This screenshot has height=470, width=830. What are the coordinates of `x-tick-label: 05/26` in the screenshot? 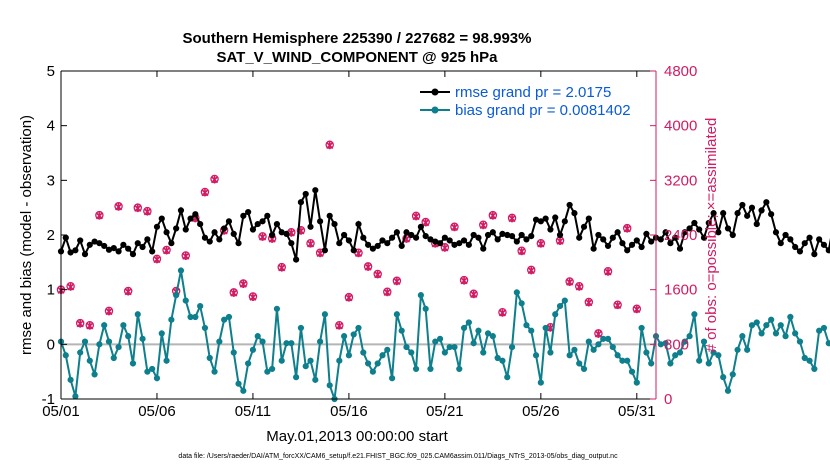 It's located at (541, 411).